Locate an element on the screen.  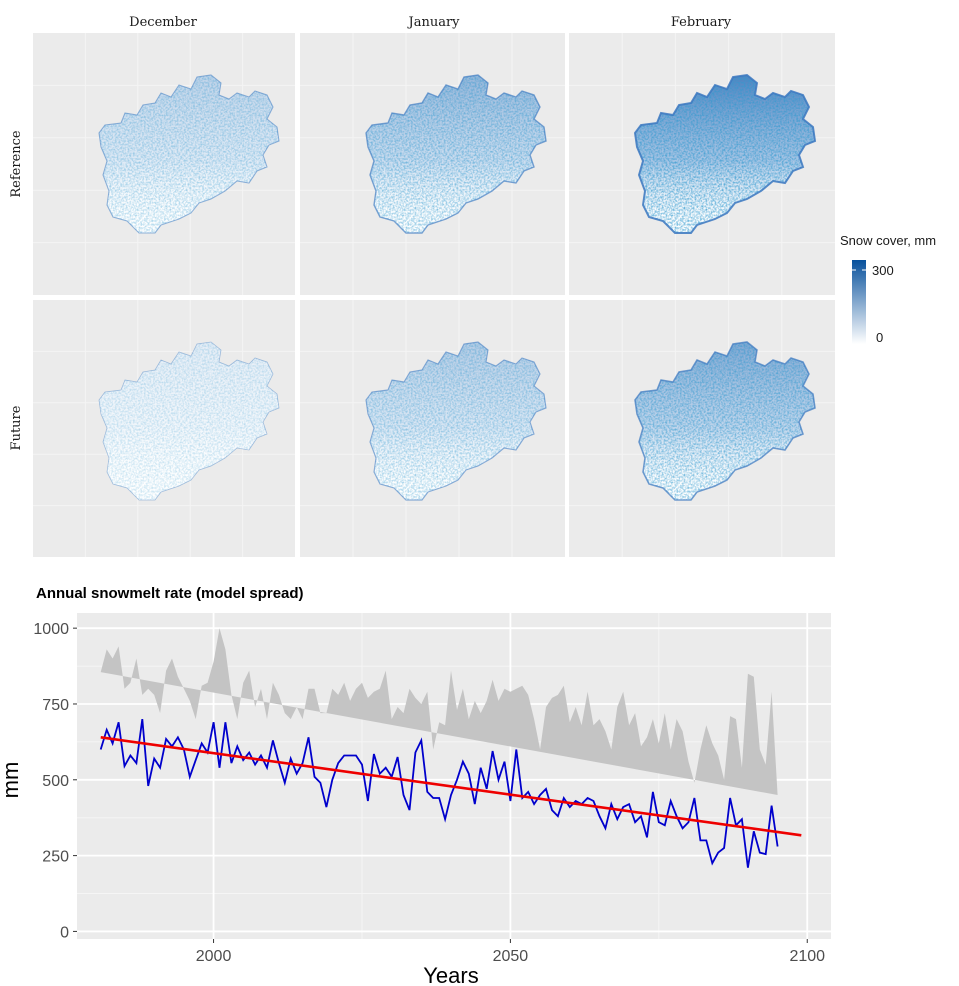
map-panel-reference-december is located at coordinates (164, 164).